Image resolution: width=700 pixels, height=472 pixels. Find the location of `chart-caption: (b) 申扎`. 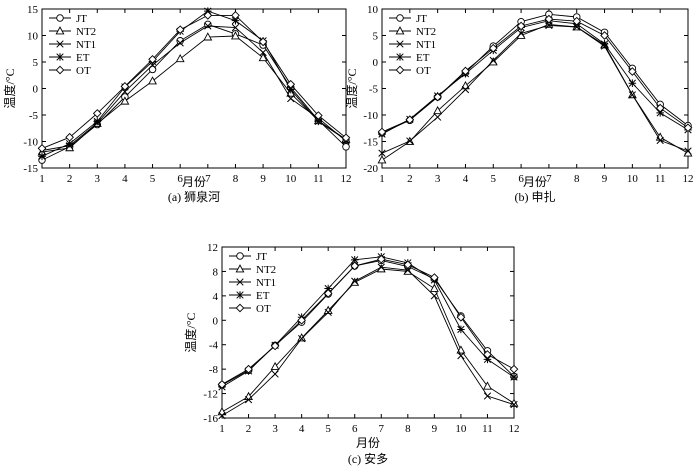

chart-caption: (b) 申扎 is located at coordinates (535, 197).